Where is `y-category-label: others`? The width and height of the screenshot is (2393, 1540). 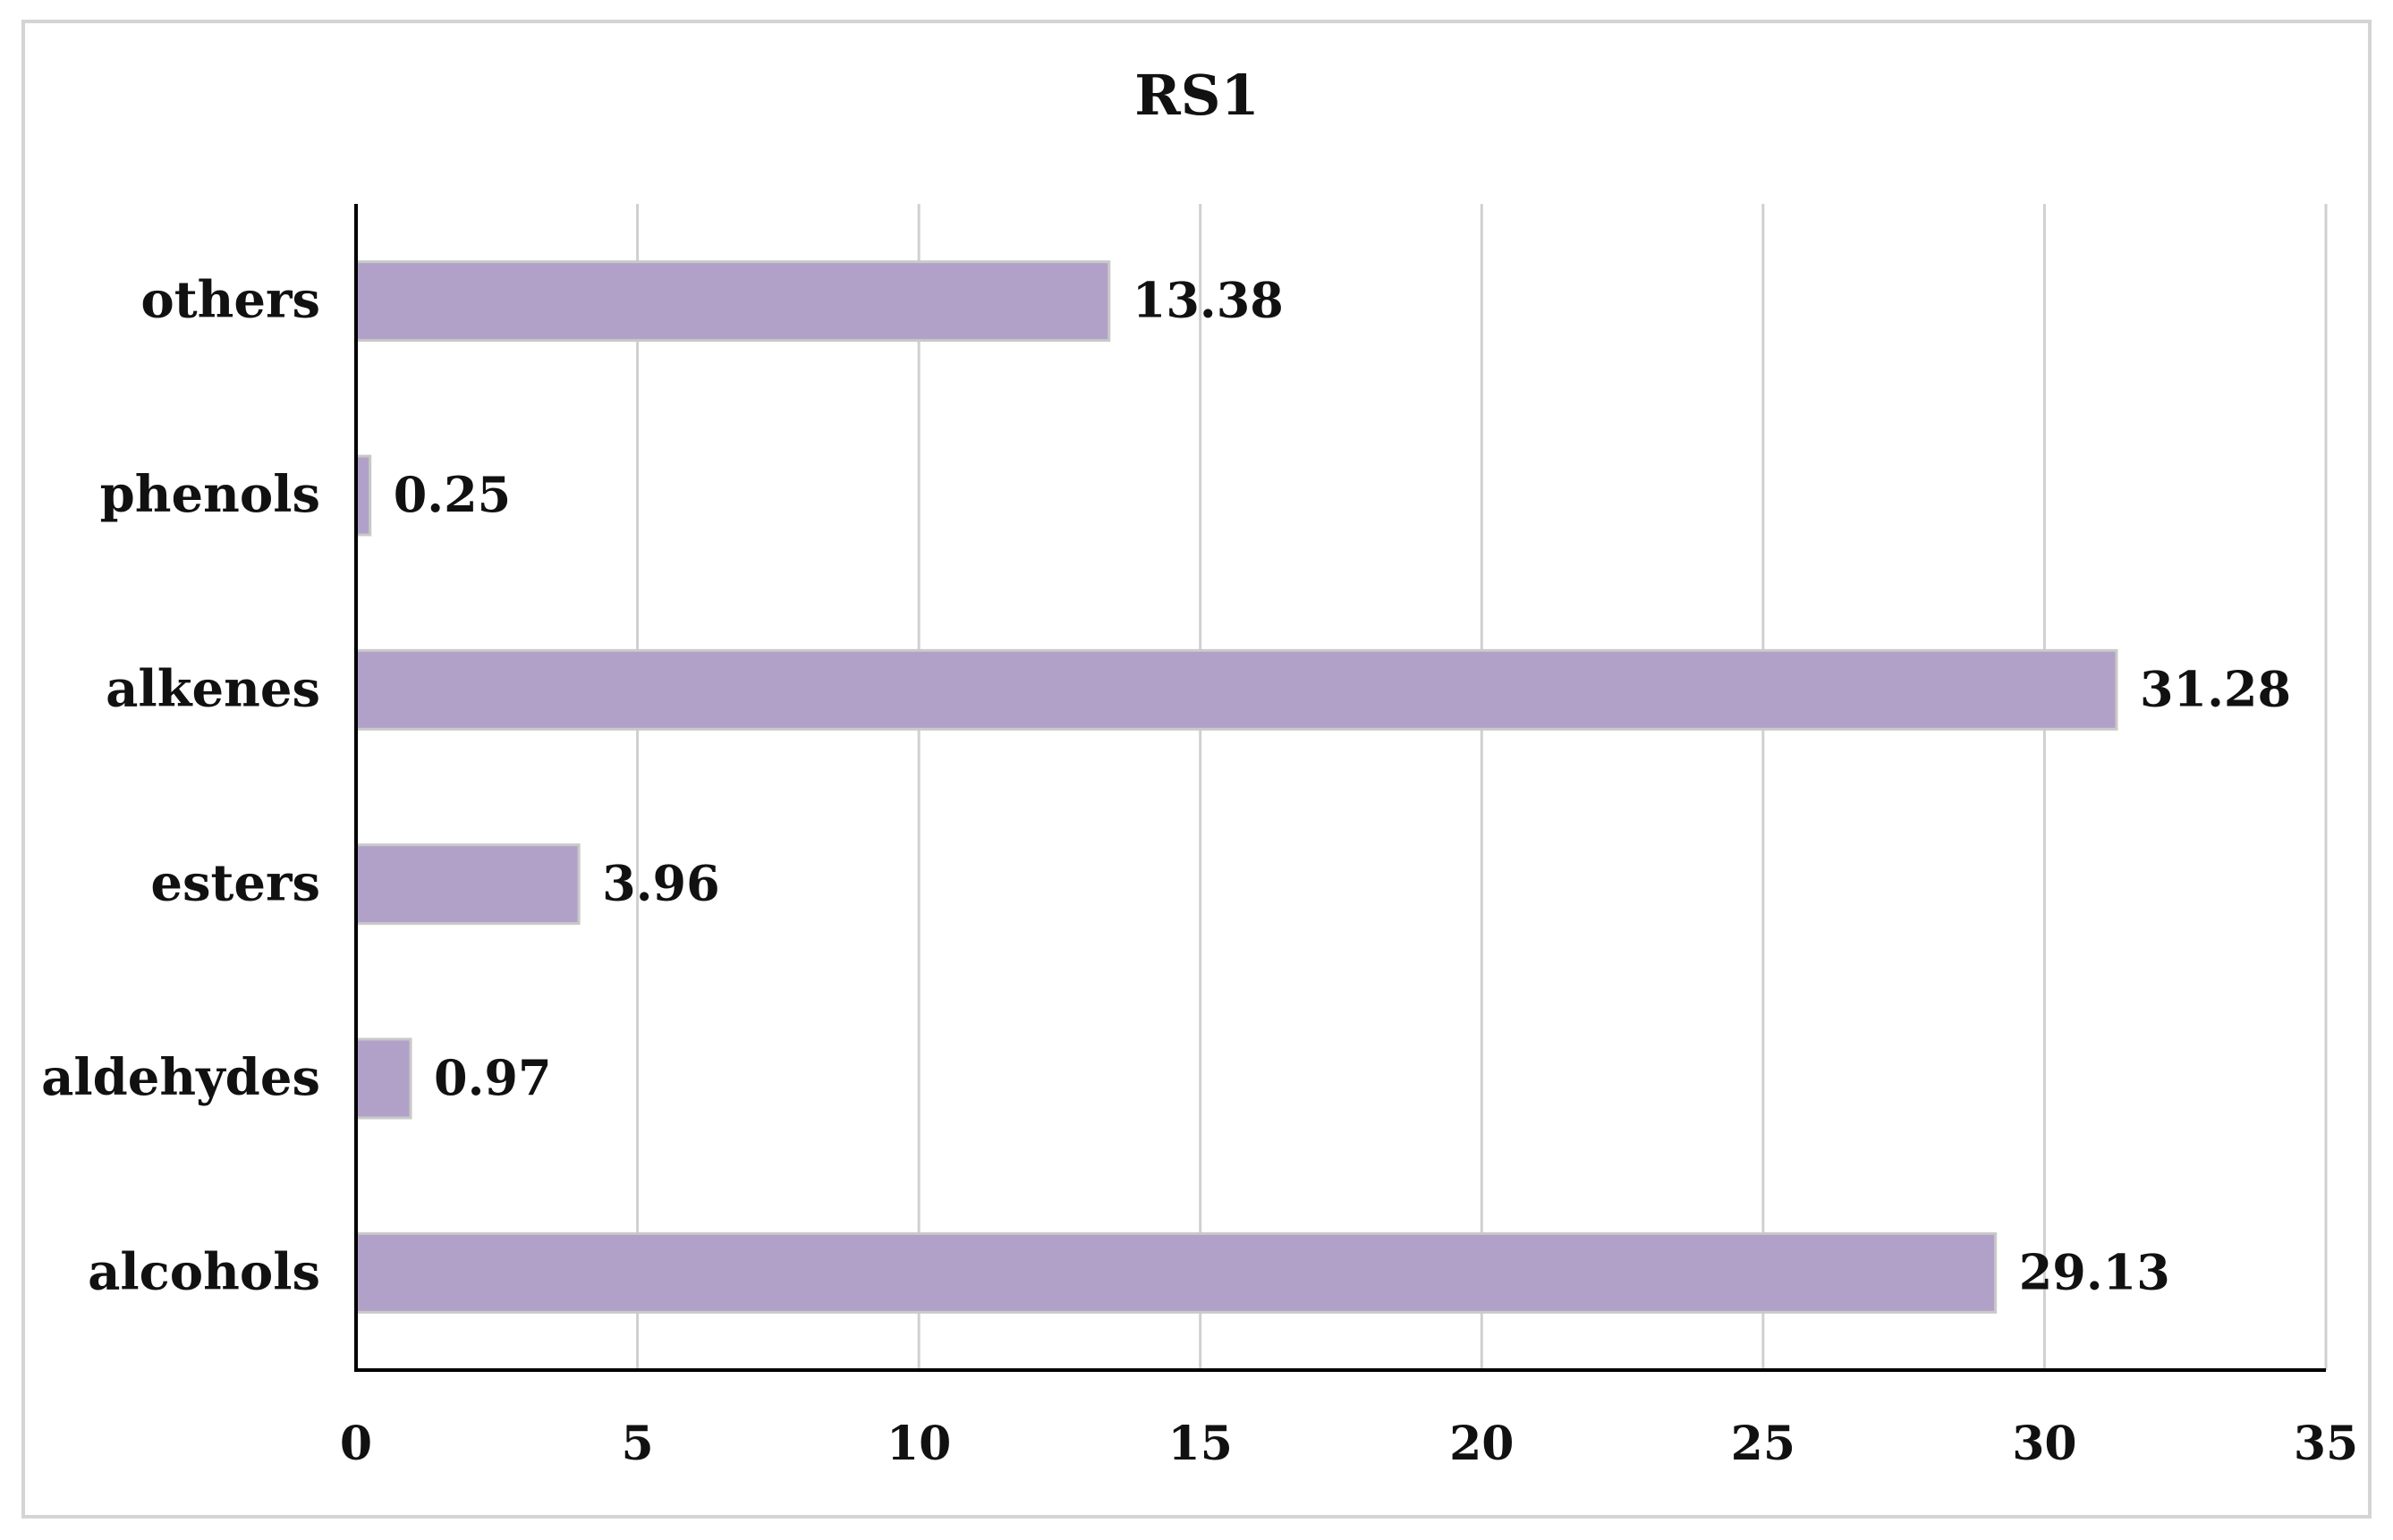 y-category-label: others is located at coordinates (230, 300).